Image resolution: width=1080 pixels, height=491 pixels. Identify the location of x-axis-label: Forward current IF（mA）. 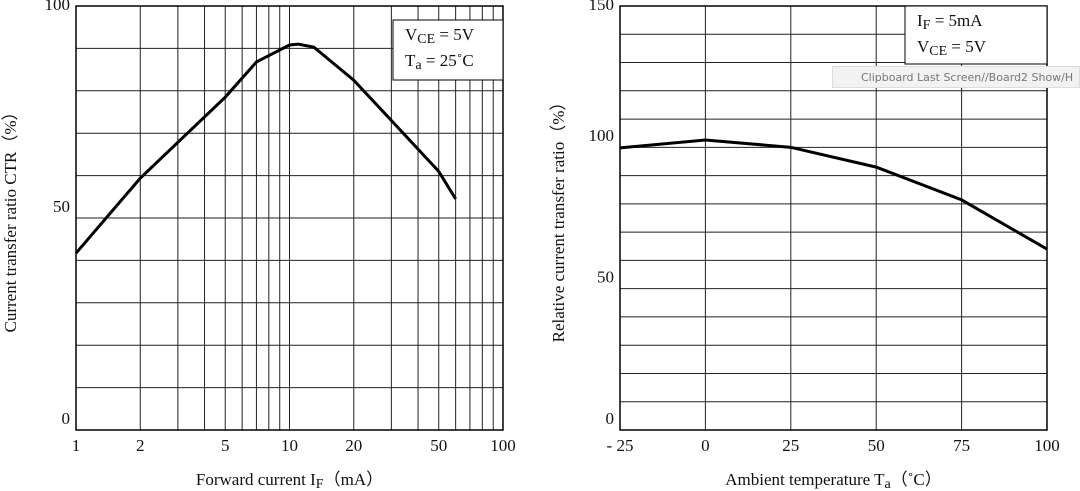
(289, 480).